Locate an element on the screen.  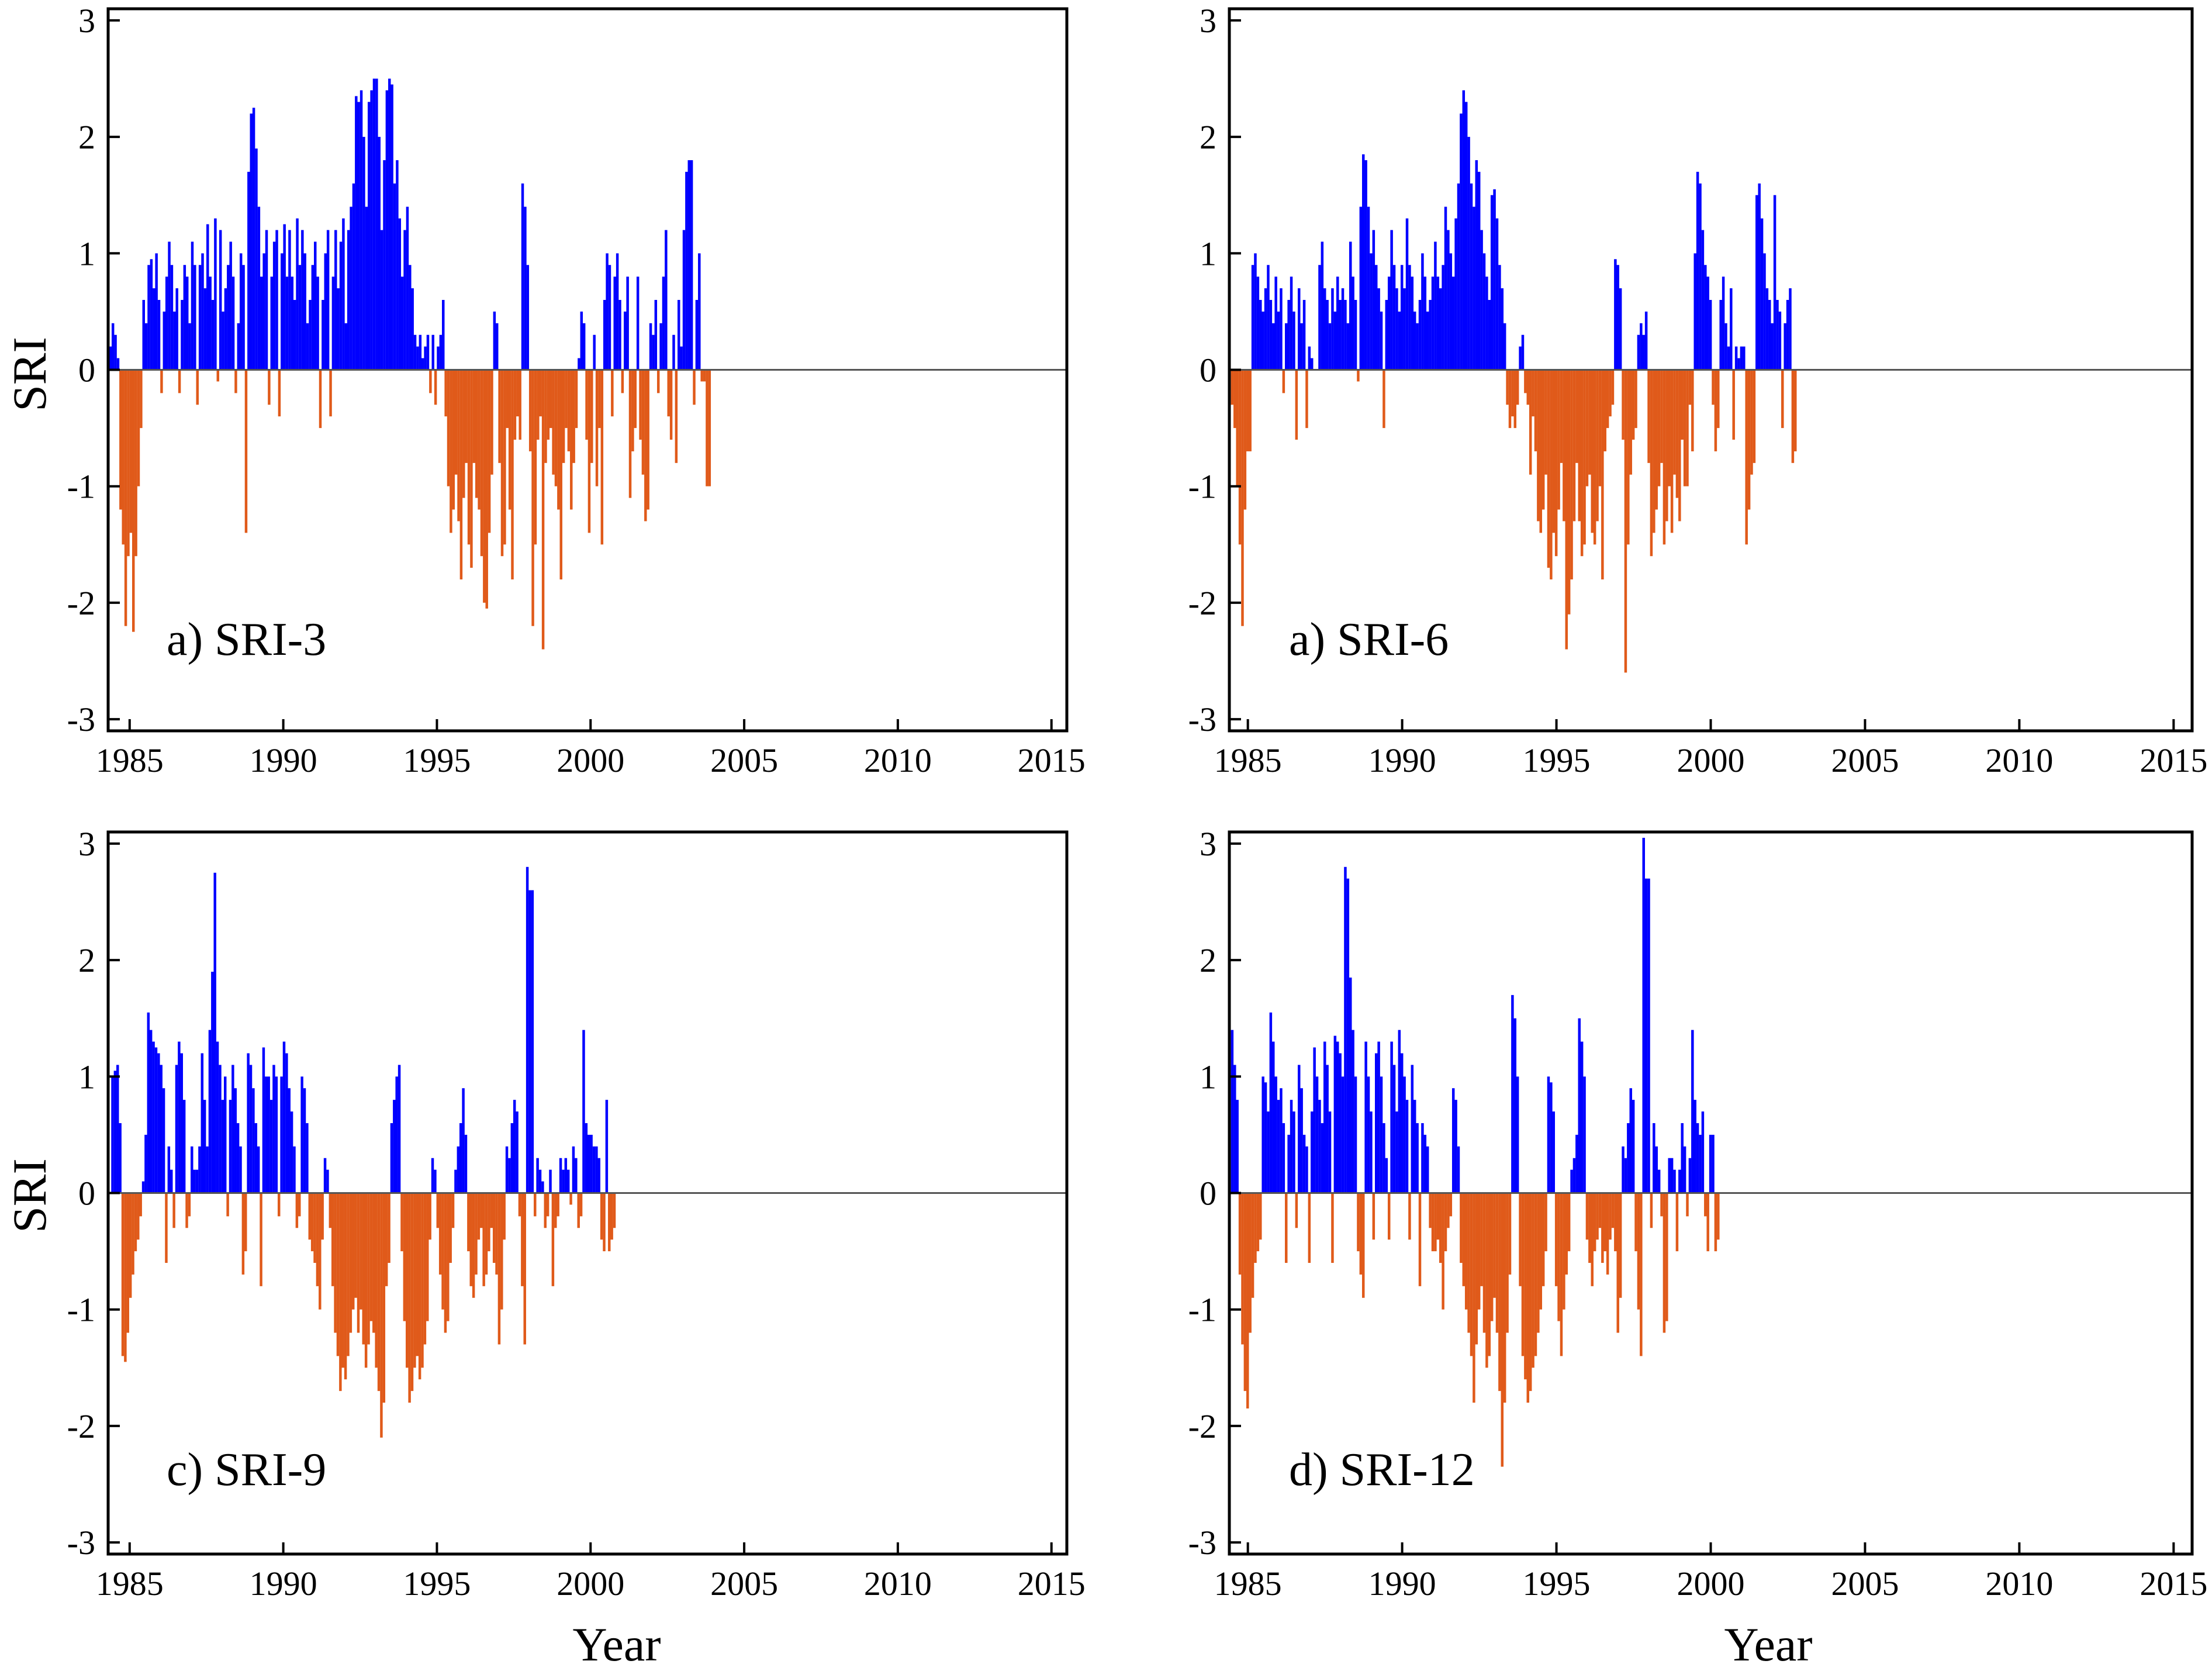
panel-label-sri-3: a) SRI-3 is located at coordinates (246, 639).